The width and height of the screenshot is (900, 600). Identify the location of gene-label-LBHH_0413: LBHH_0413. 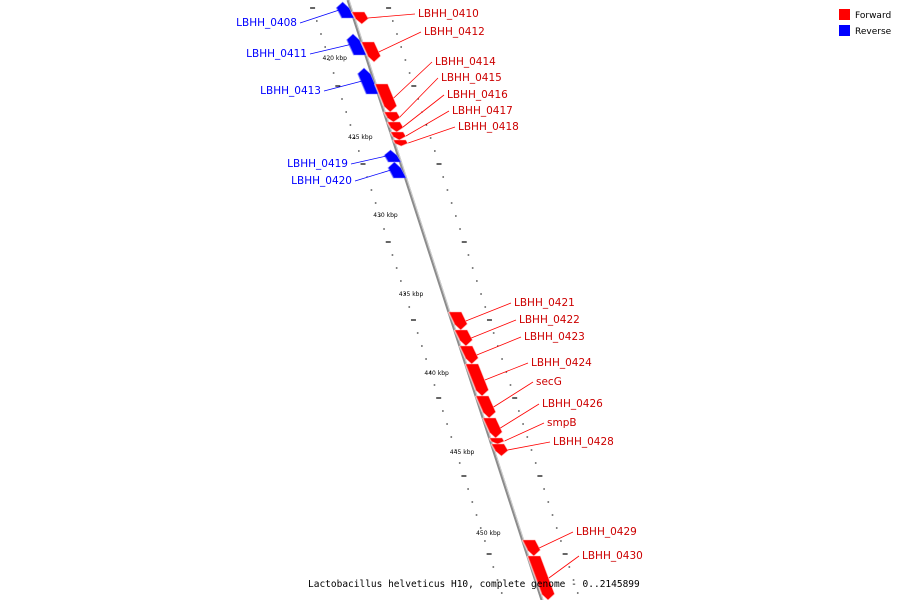
(290, 91).